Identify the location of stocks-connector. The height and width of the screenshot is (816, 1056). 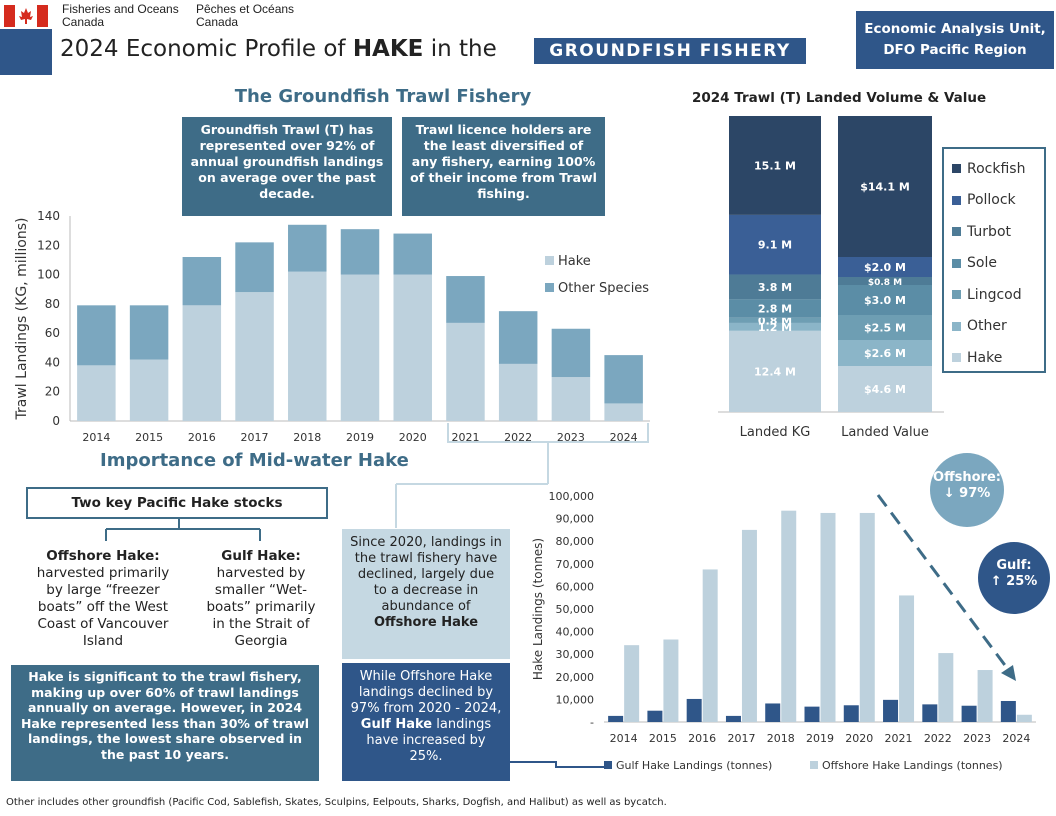
(183, 530).